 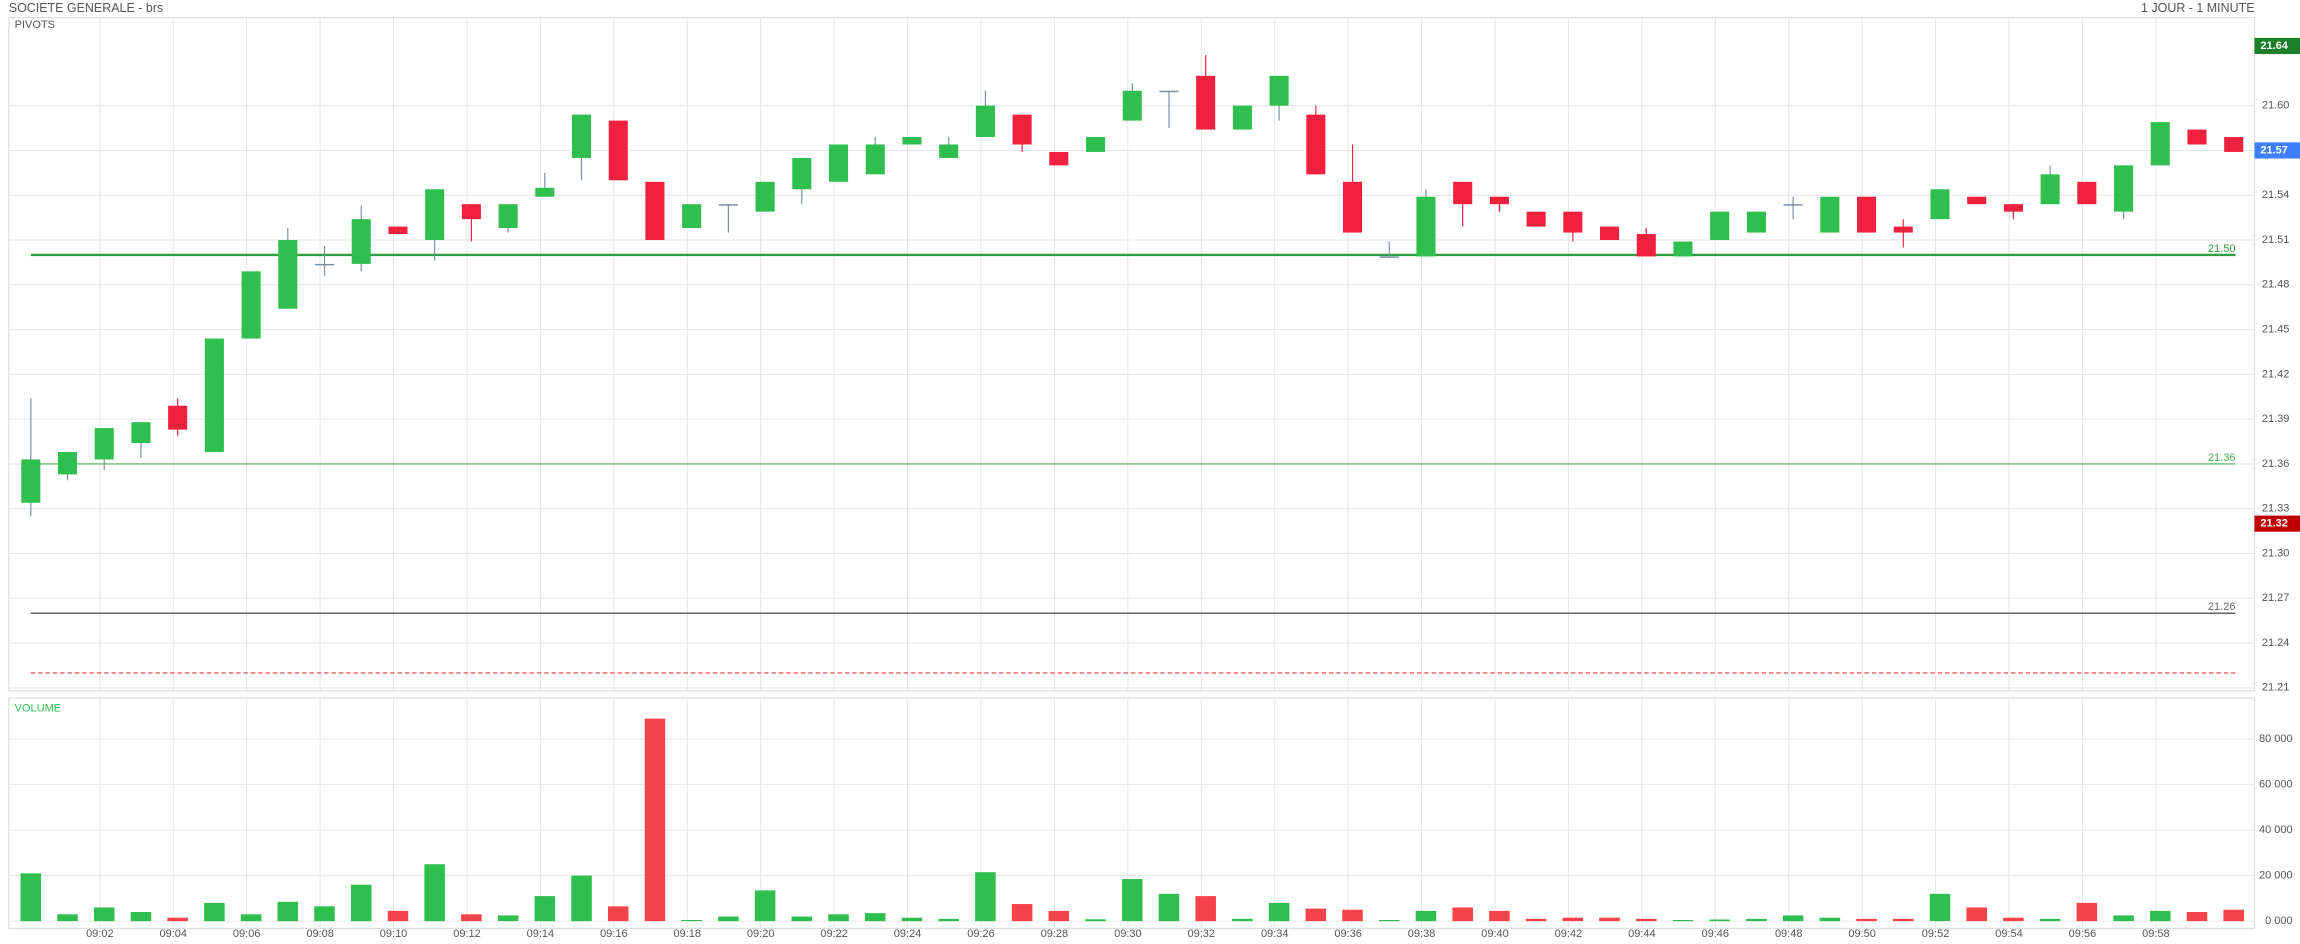 What do you see at coordinates (1862, 934) in the screenshot?
I see `x-tick-label: 09:50` at bounding box center [1862, 934].